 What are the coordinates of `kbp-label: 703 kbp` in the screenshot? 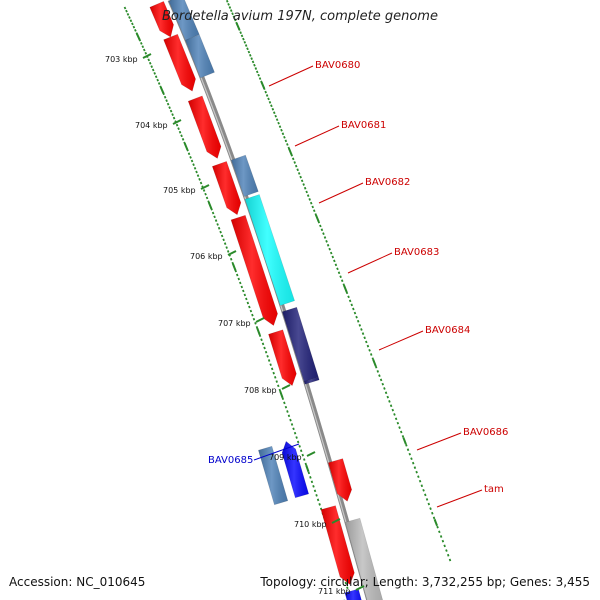 It's located at (121, 59).